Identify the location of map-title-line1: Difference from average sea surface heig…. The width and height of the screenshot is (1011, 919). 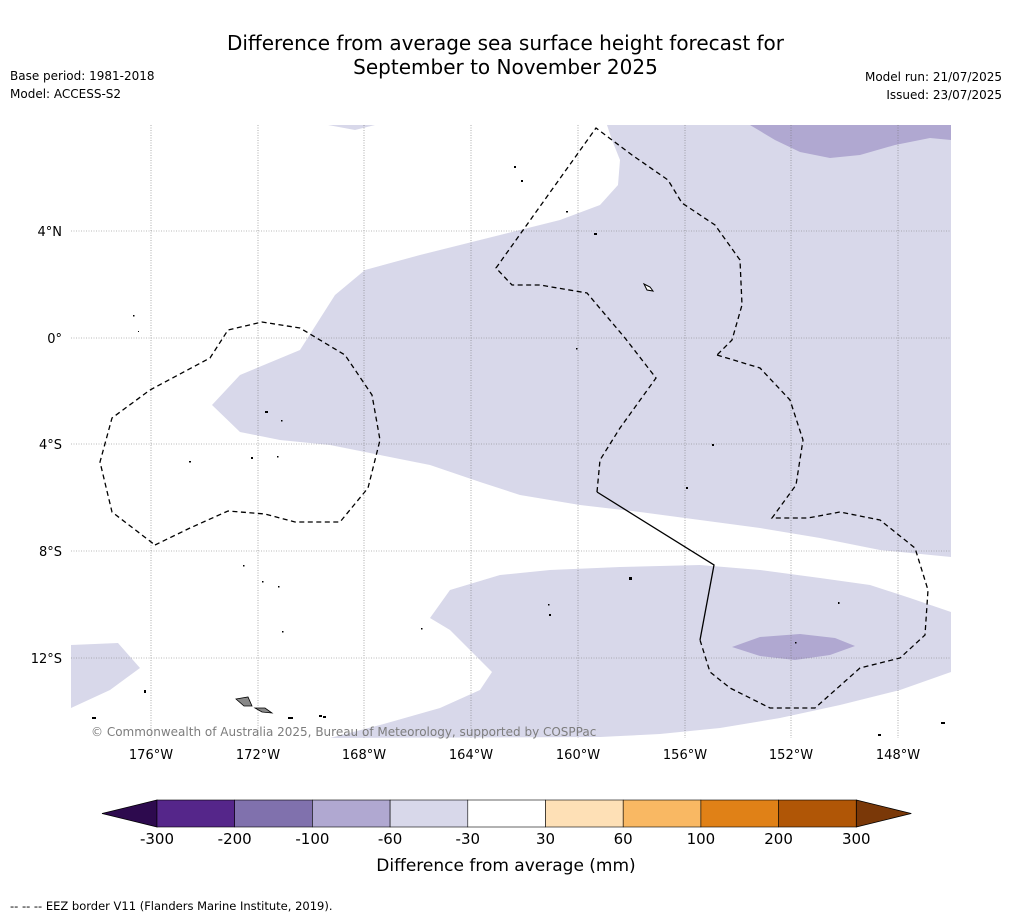
(505, 43).